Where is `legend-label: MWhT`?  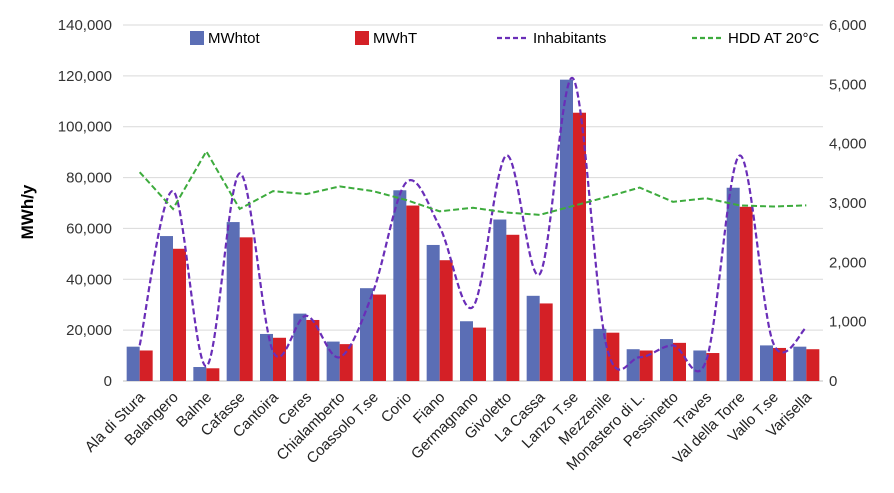
legend-label: MWhT is located at coordinates (395, 38).